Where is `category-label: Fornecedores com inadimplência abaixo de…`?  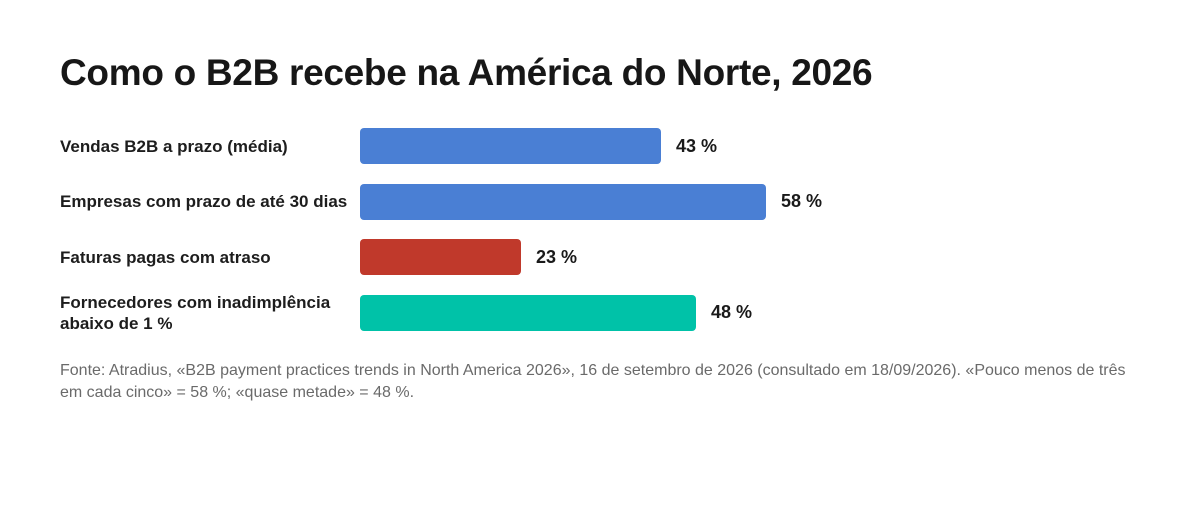
category-label: Fornecedores com inadimplência abaixo de… is located at coordinates (195, 312).